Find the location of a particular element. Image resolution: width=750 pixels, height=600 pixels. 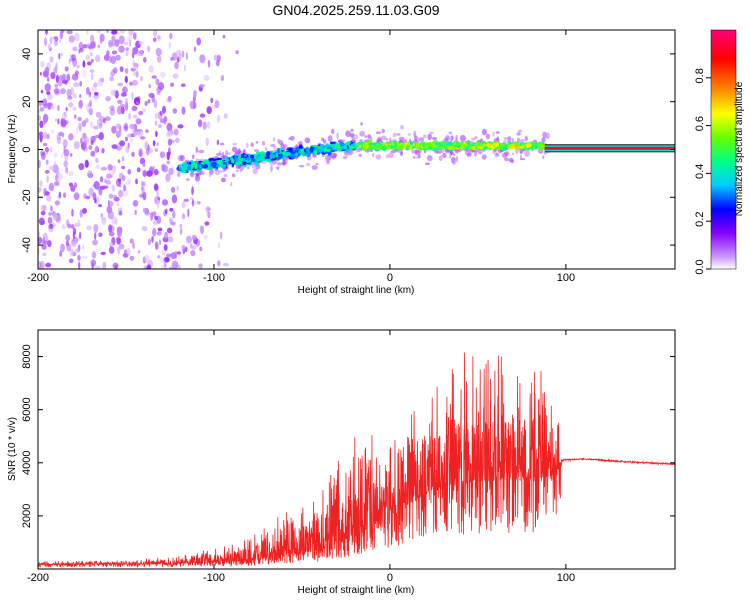

y-tick-label: 6000 is located at coordinates (27, 409).